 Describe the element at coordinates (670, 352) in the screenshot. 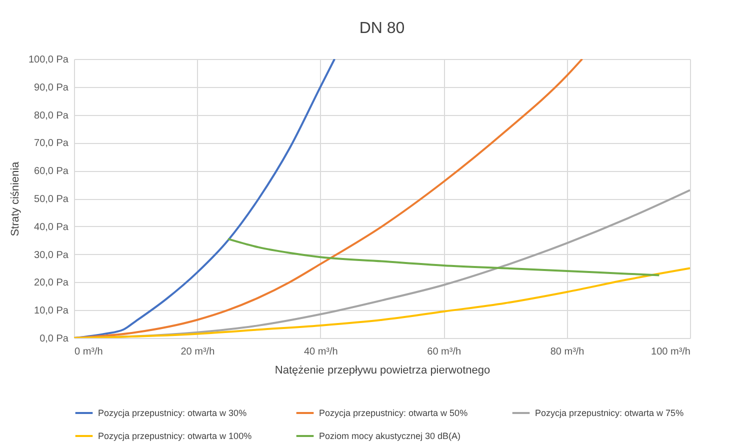

I see `x-tick-label: 100 m³/h` at that location.